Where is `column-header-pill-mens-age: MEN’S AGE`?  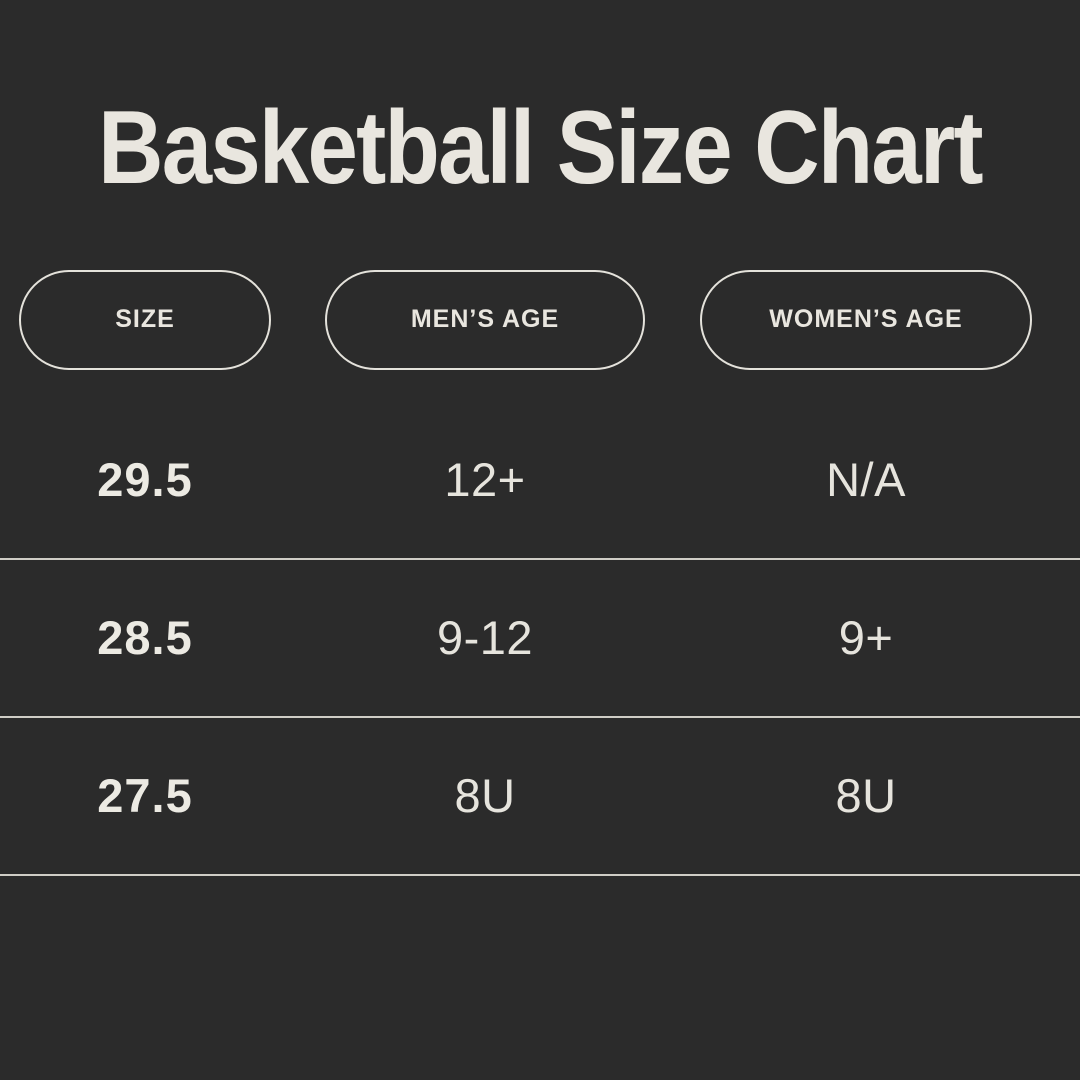
column-header-pill-mens-age: MEN’S AGE is located at coordinates (485, 319).